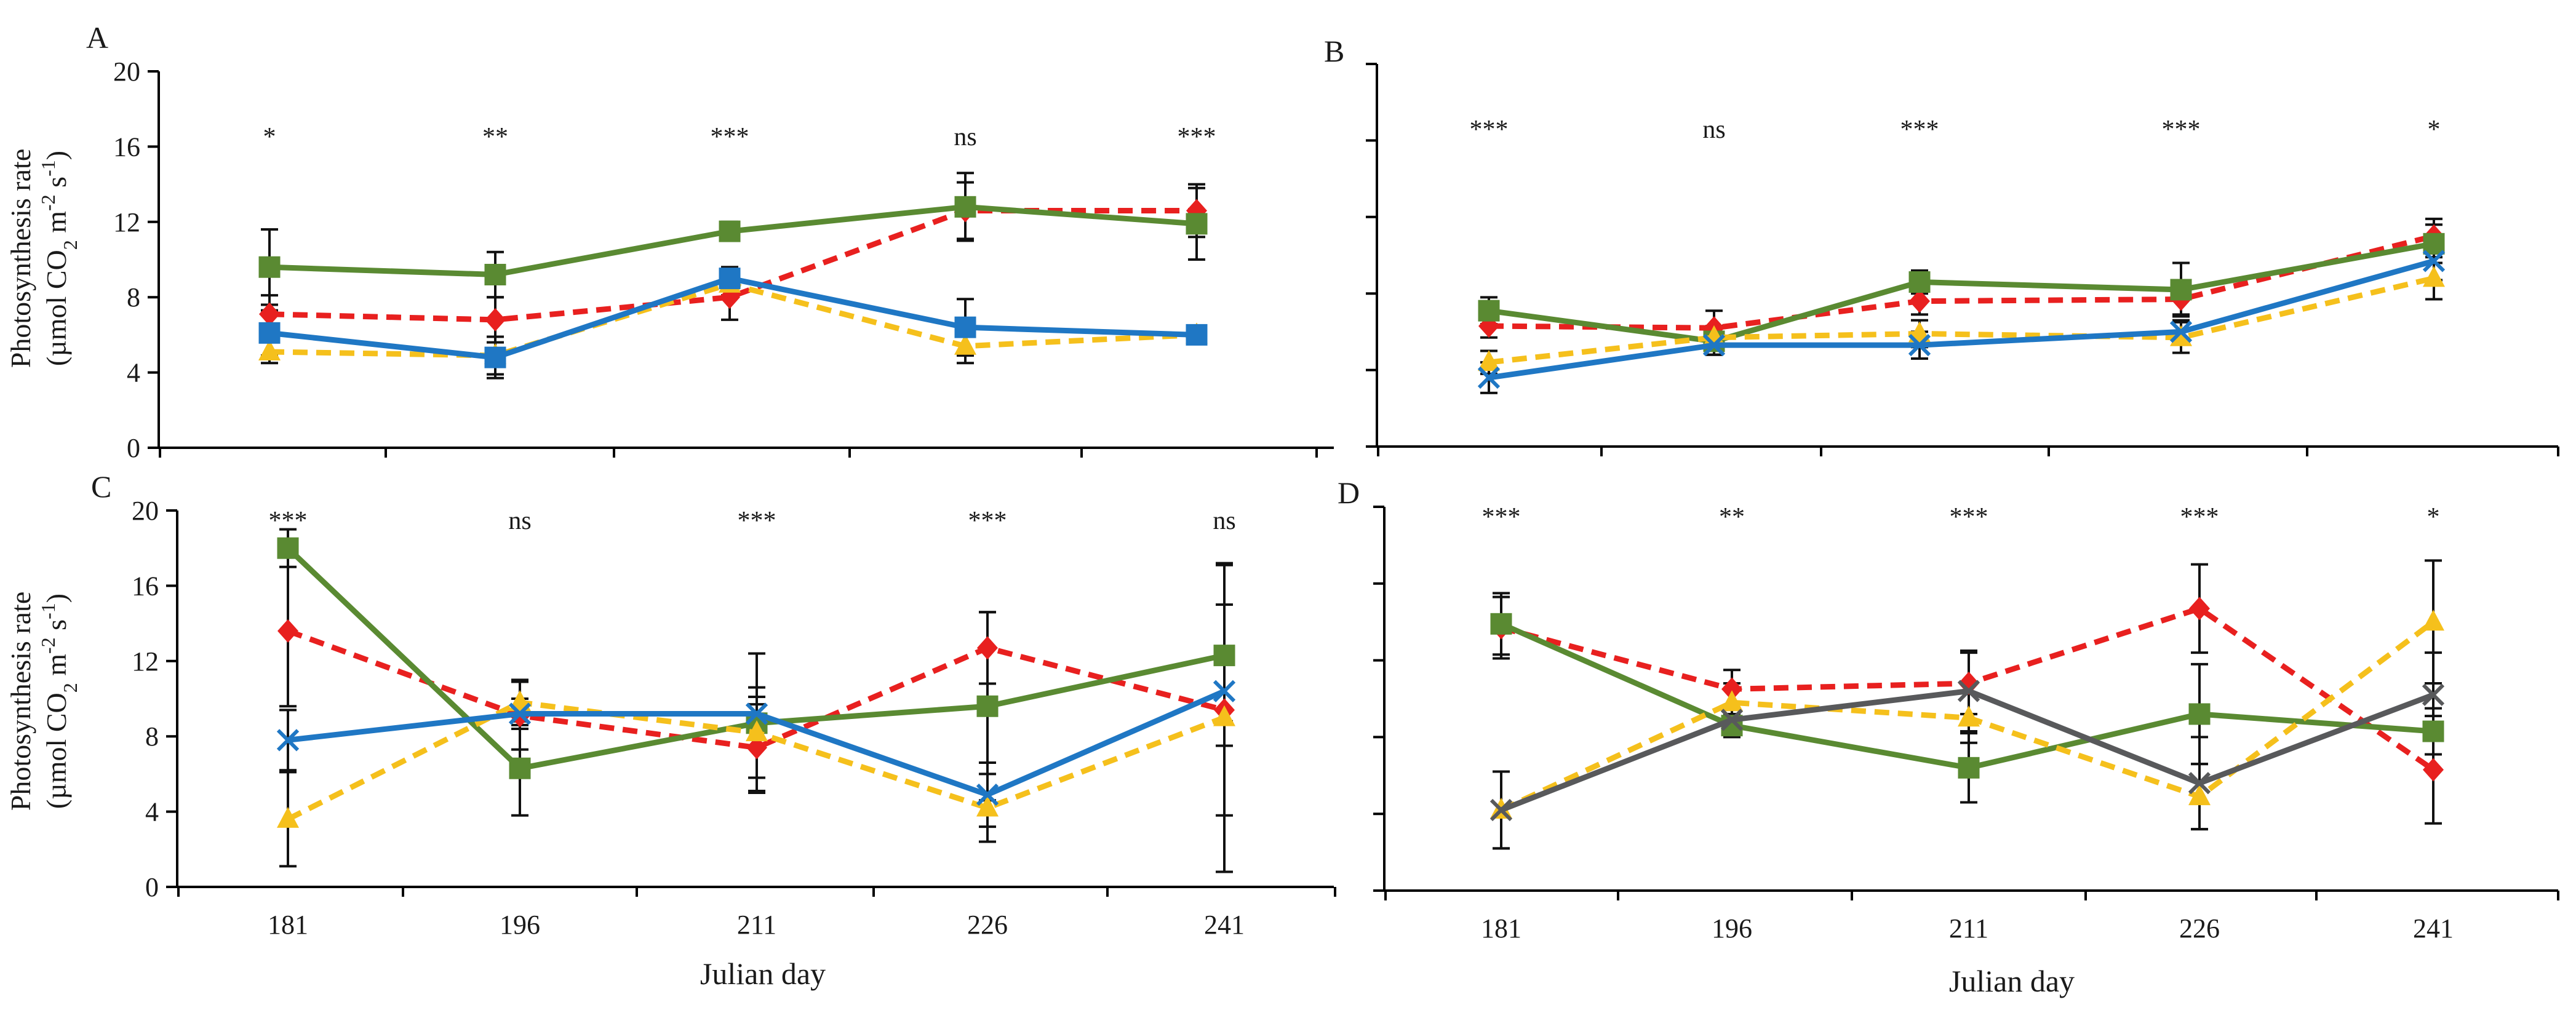  What do you see at coordinates (1334, 51) in the screenshot?
I see `panel-label: B` at bounding box center [1334, 51].